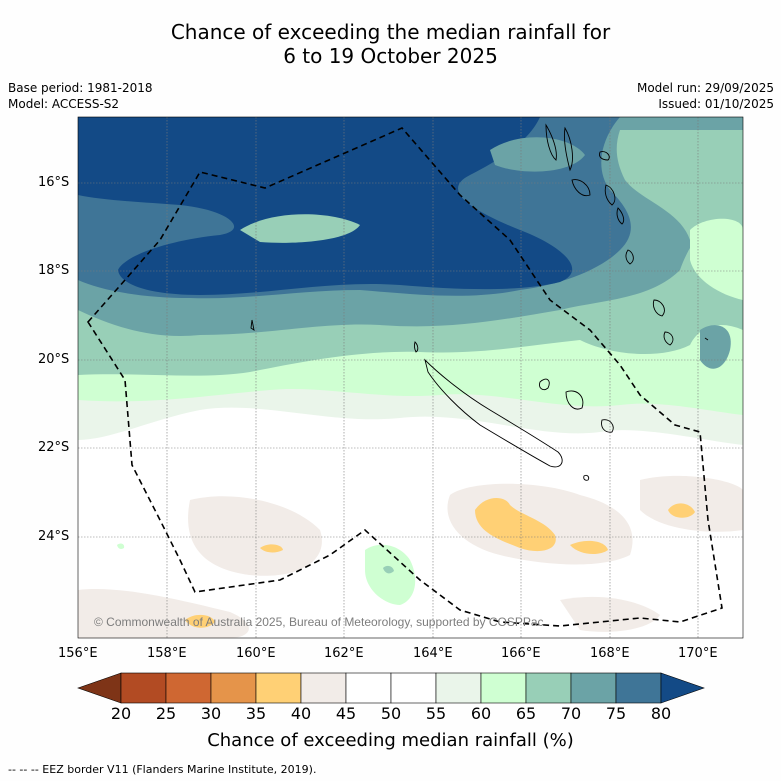 Image resolution: width=781 pixels, height=781 pixels. I want to click on lat-label-22s: 22°S, so click(54, 447).